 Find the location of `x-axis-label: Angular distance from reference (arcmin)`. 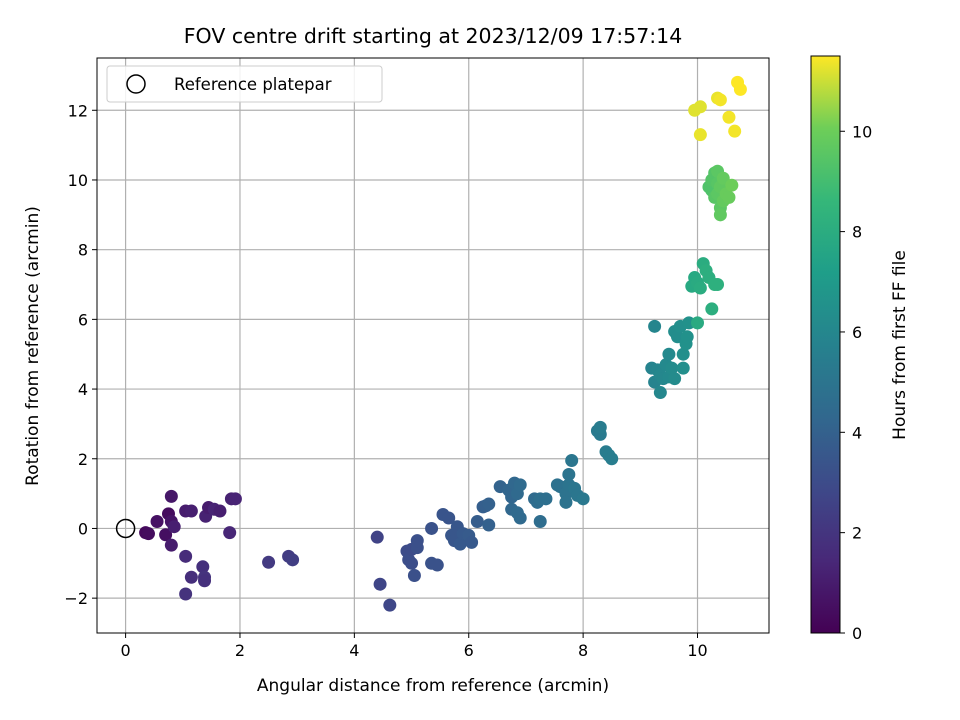

x-axis-label: Angular distance from reference (arcmin) is located at coordinates (433, 686).